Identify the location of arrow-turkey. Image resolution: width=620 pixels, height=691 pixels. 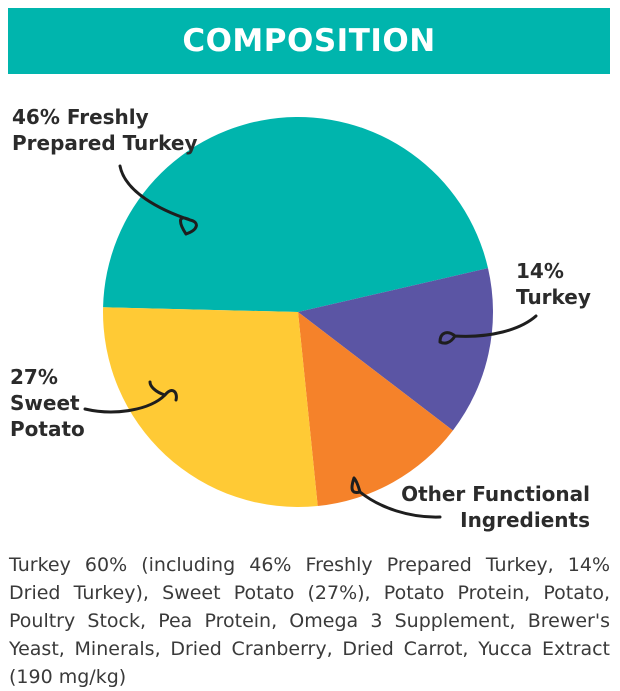
(488, 329).